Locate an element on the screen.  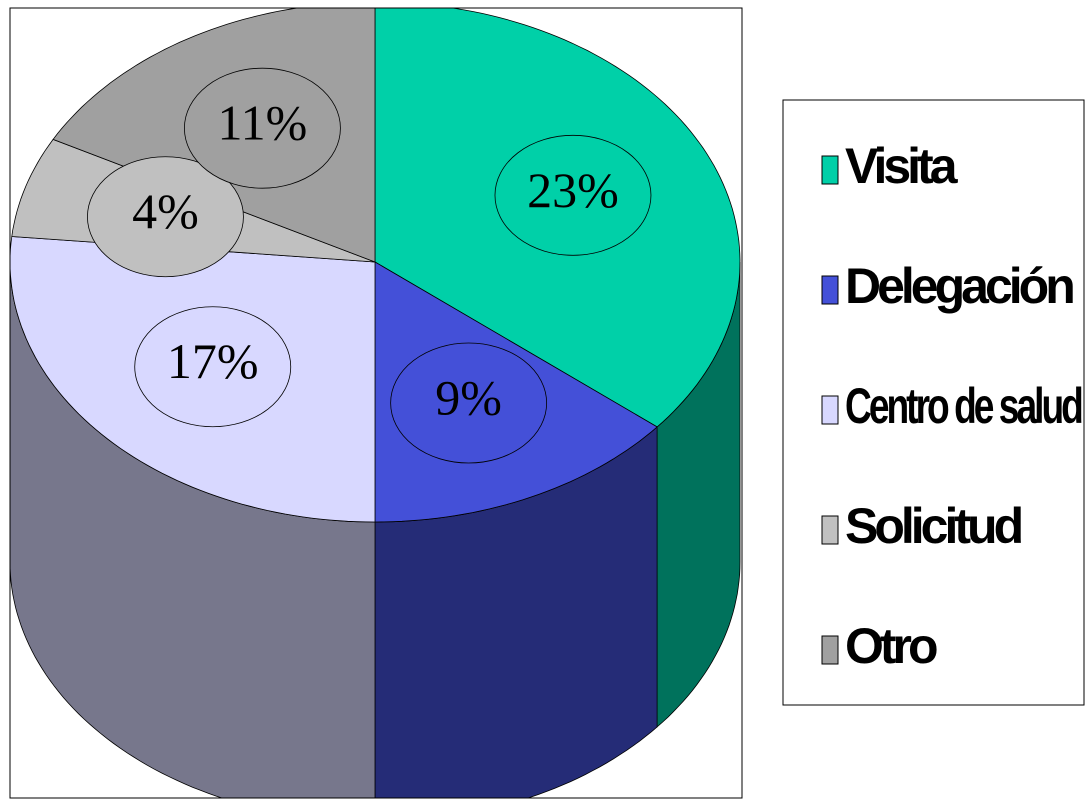
data-label: 23% is located at coordinates (573, 190).